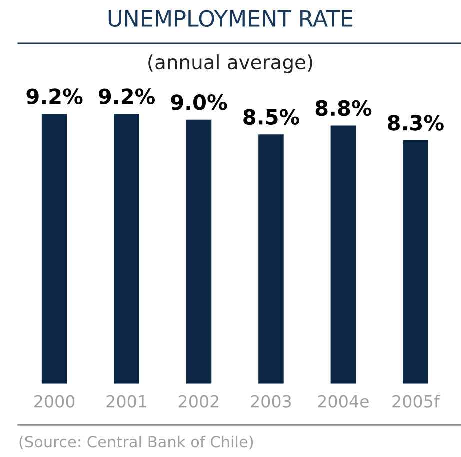 The height and width of the screenshot is (457, 461). I want to click on data-label: 8.3%, so click(416, 123).